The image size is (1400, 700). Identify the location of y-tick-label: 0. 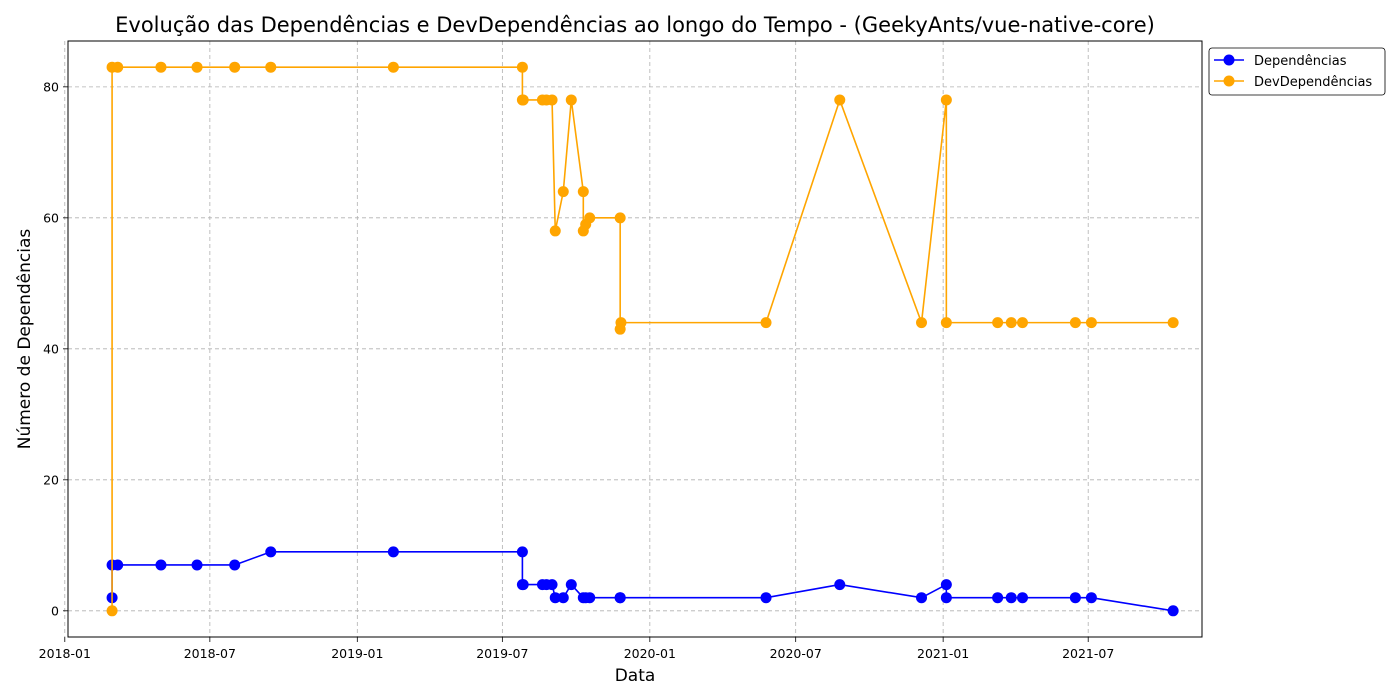
(55, 610).